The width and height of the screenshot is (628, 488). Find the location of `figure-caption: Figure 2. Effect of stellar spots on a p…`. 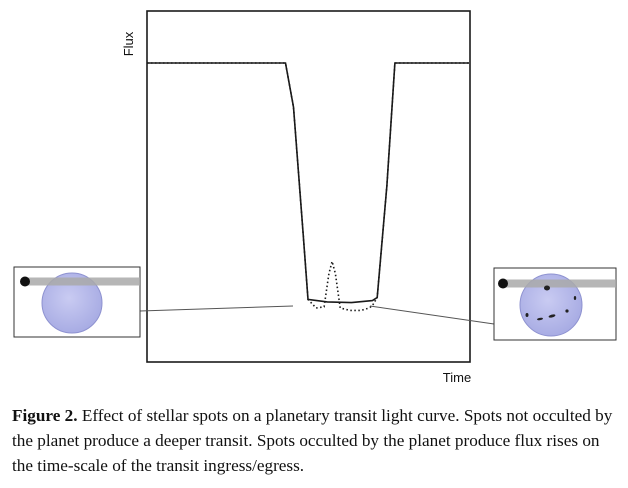

figure-caption: Figure 2. Effect of stellar spots on a p… is located at coordinates (316, 440).